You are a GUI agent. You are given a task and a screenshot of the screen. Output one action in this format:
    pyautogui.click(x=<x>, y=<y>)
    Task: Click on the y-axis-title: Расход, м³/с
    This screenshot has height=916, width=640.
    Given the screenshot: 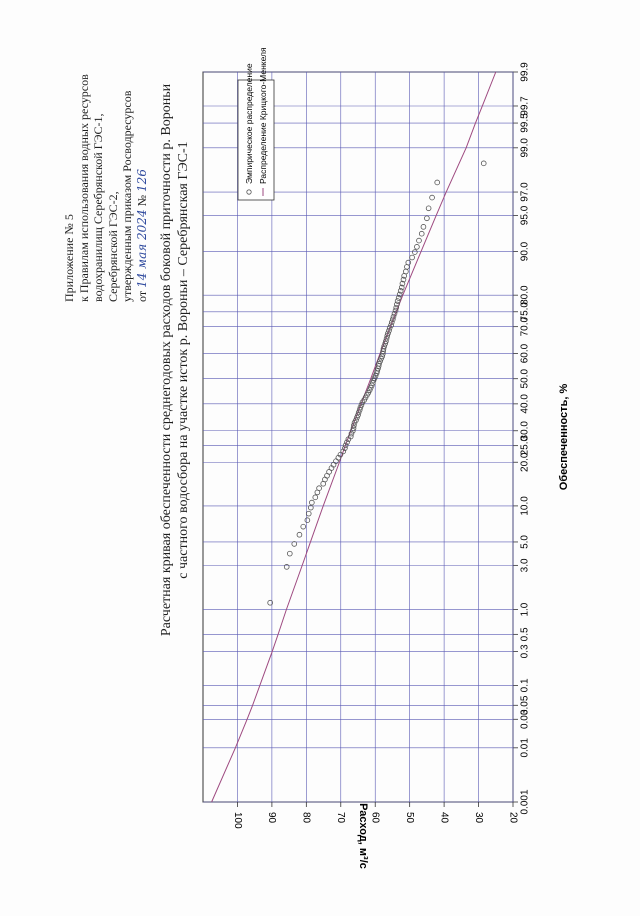 What is the action you would take?
    pyautogui.click(x=363, y=836)
    